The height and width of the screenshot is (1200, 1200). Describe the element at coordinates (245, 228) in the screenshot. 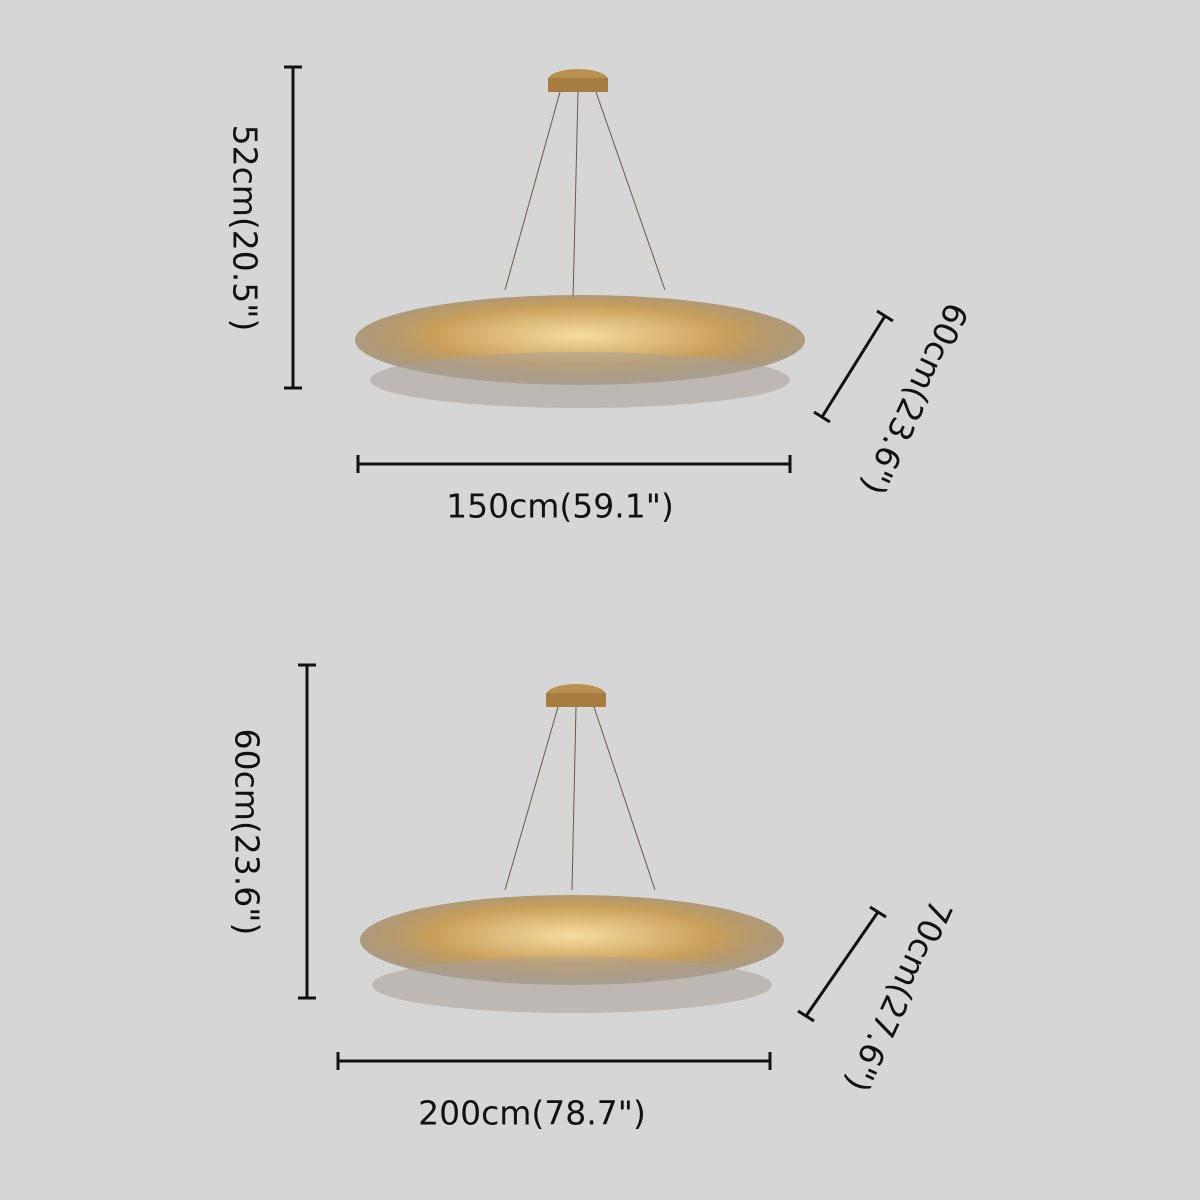

I see `height-label: 52cm(20.5")` at that location.